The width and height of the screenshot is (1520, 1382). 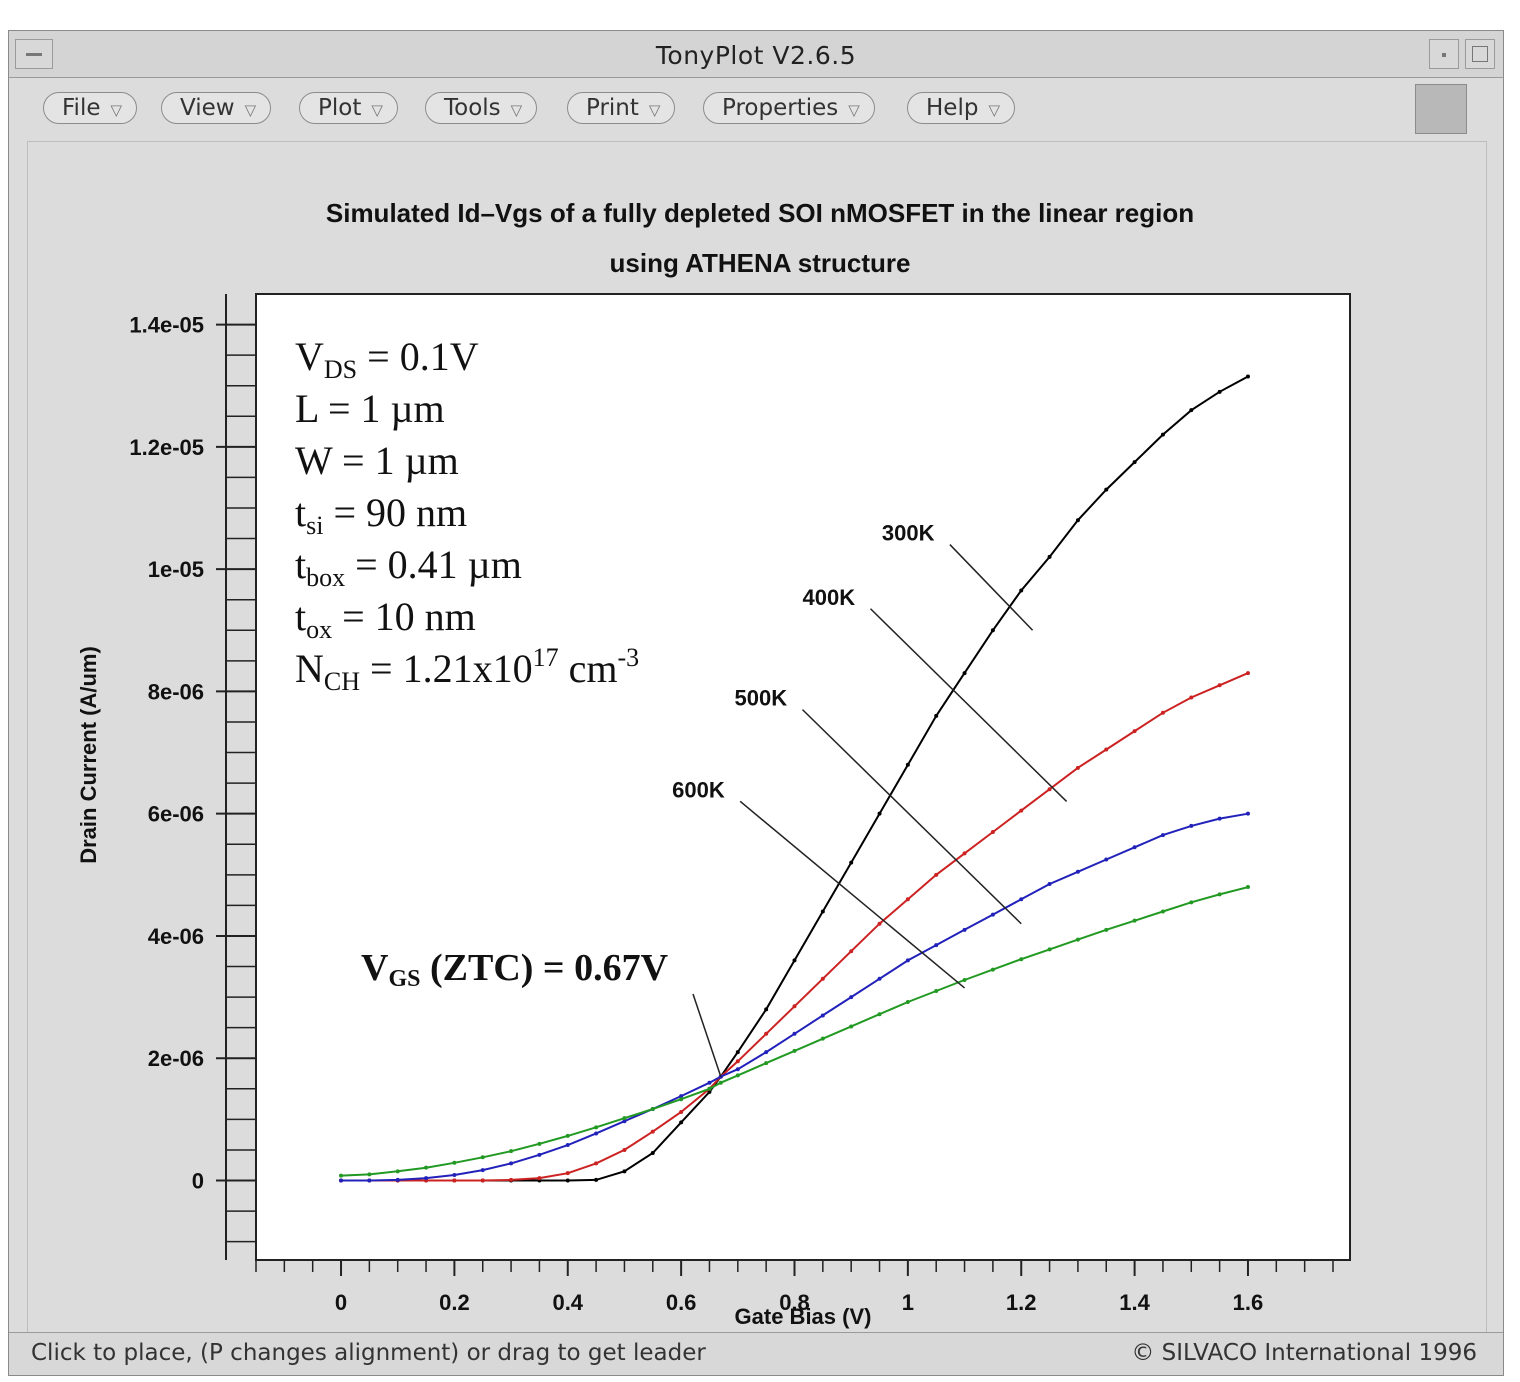 I want to click on menu-properties: Properties ▽, so click(x=789, y=108).